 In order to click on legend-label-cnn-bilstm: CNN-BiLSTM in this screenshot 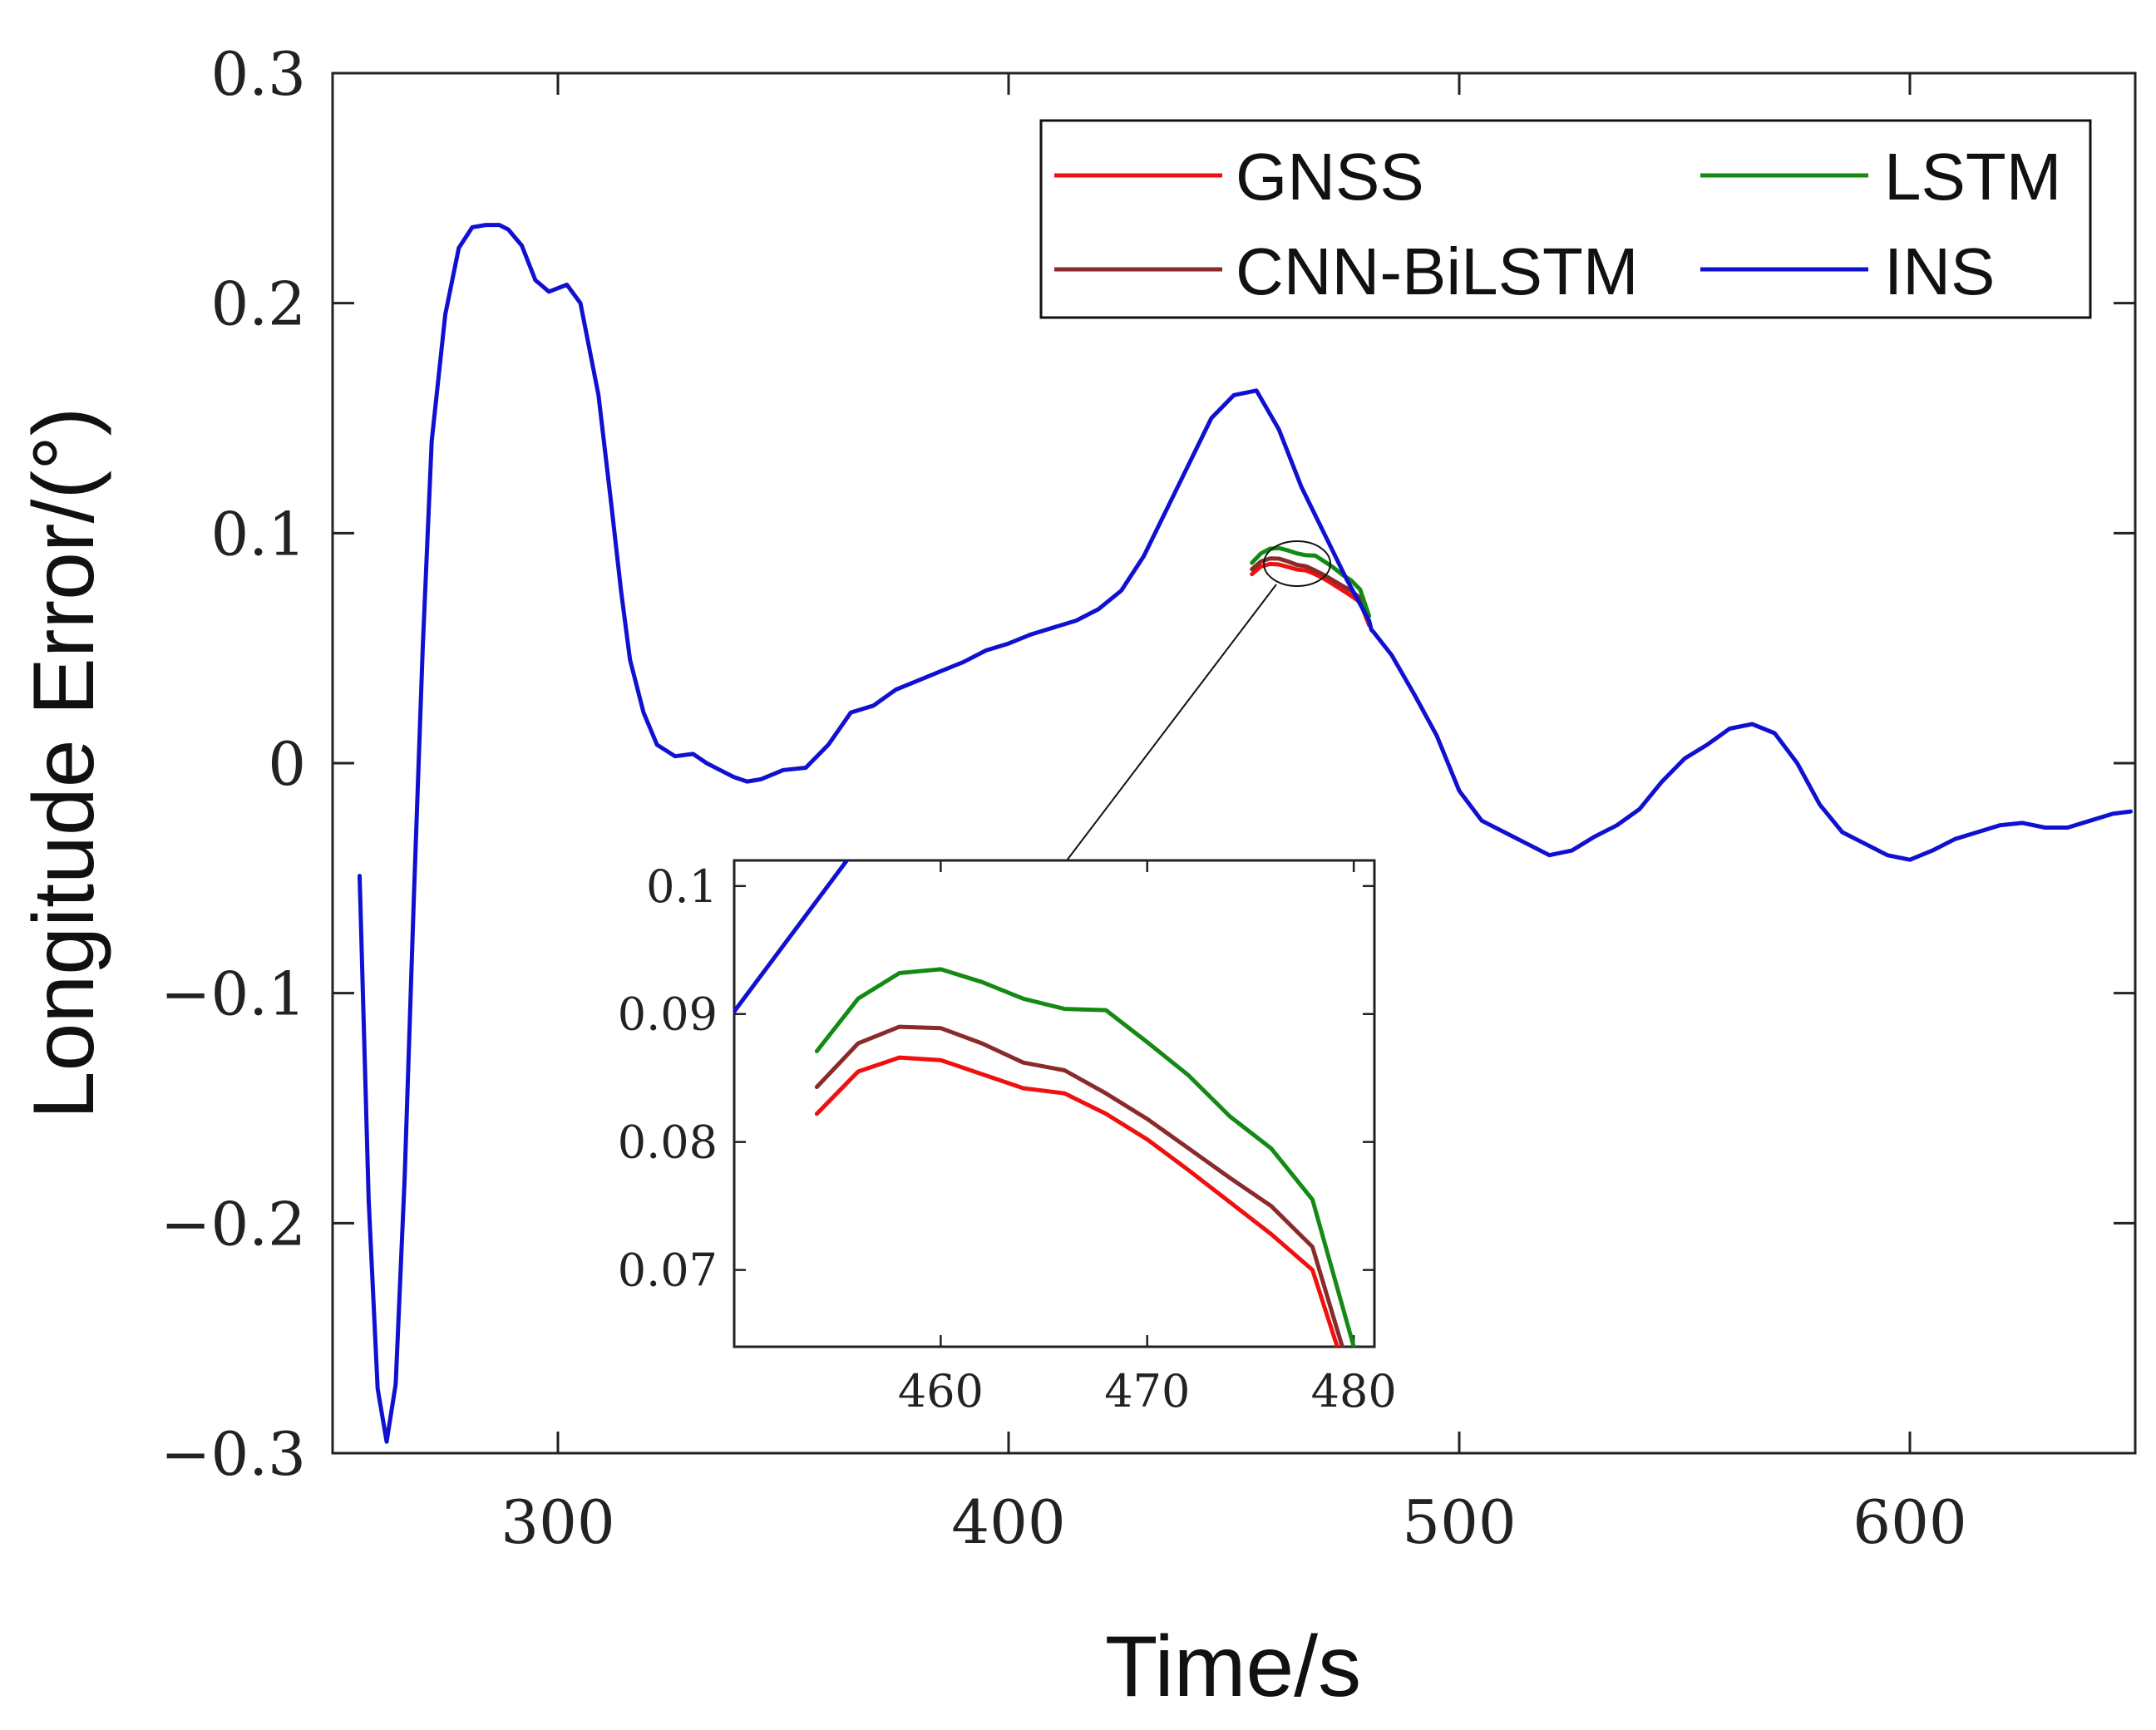, I will do `click(1437, 271)`.